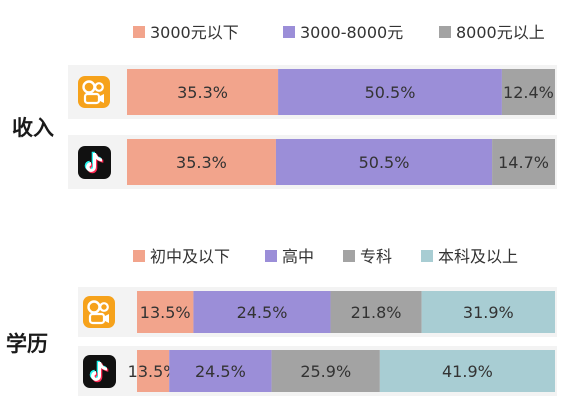 This screenshot has width=577, height=411. I want to click on legend-label-income-3: 8000元以上, so click(500, 32).